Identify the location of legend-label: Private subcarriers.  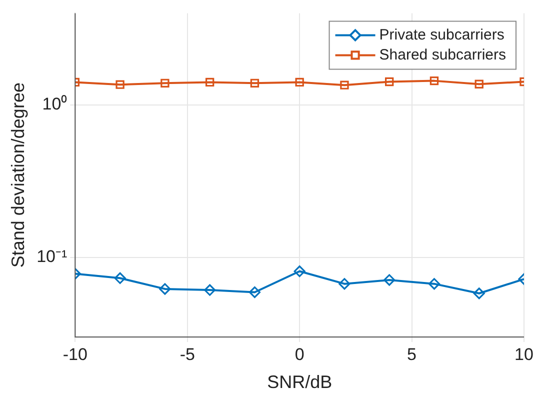
(441, 35).